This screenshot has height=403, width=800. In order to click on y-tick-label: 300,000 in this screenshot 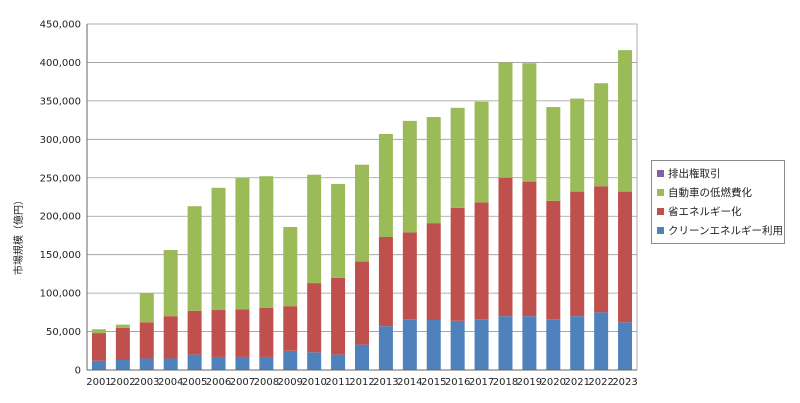, I will do `click(60, 140)`.